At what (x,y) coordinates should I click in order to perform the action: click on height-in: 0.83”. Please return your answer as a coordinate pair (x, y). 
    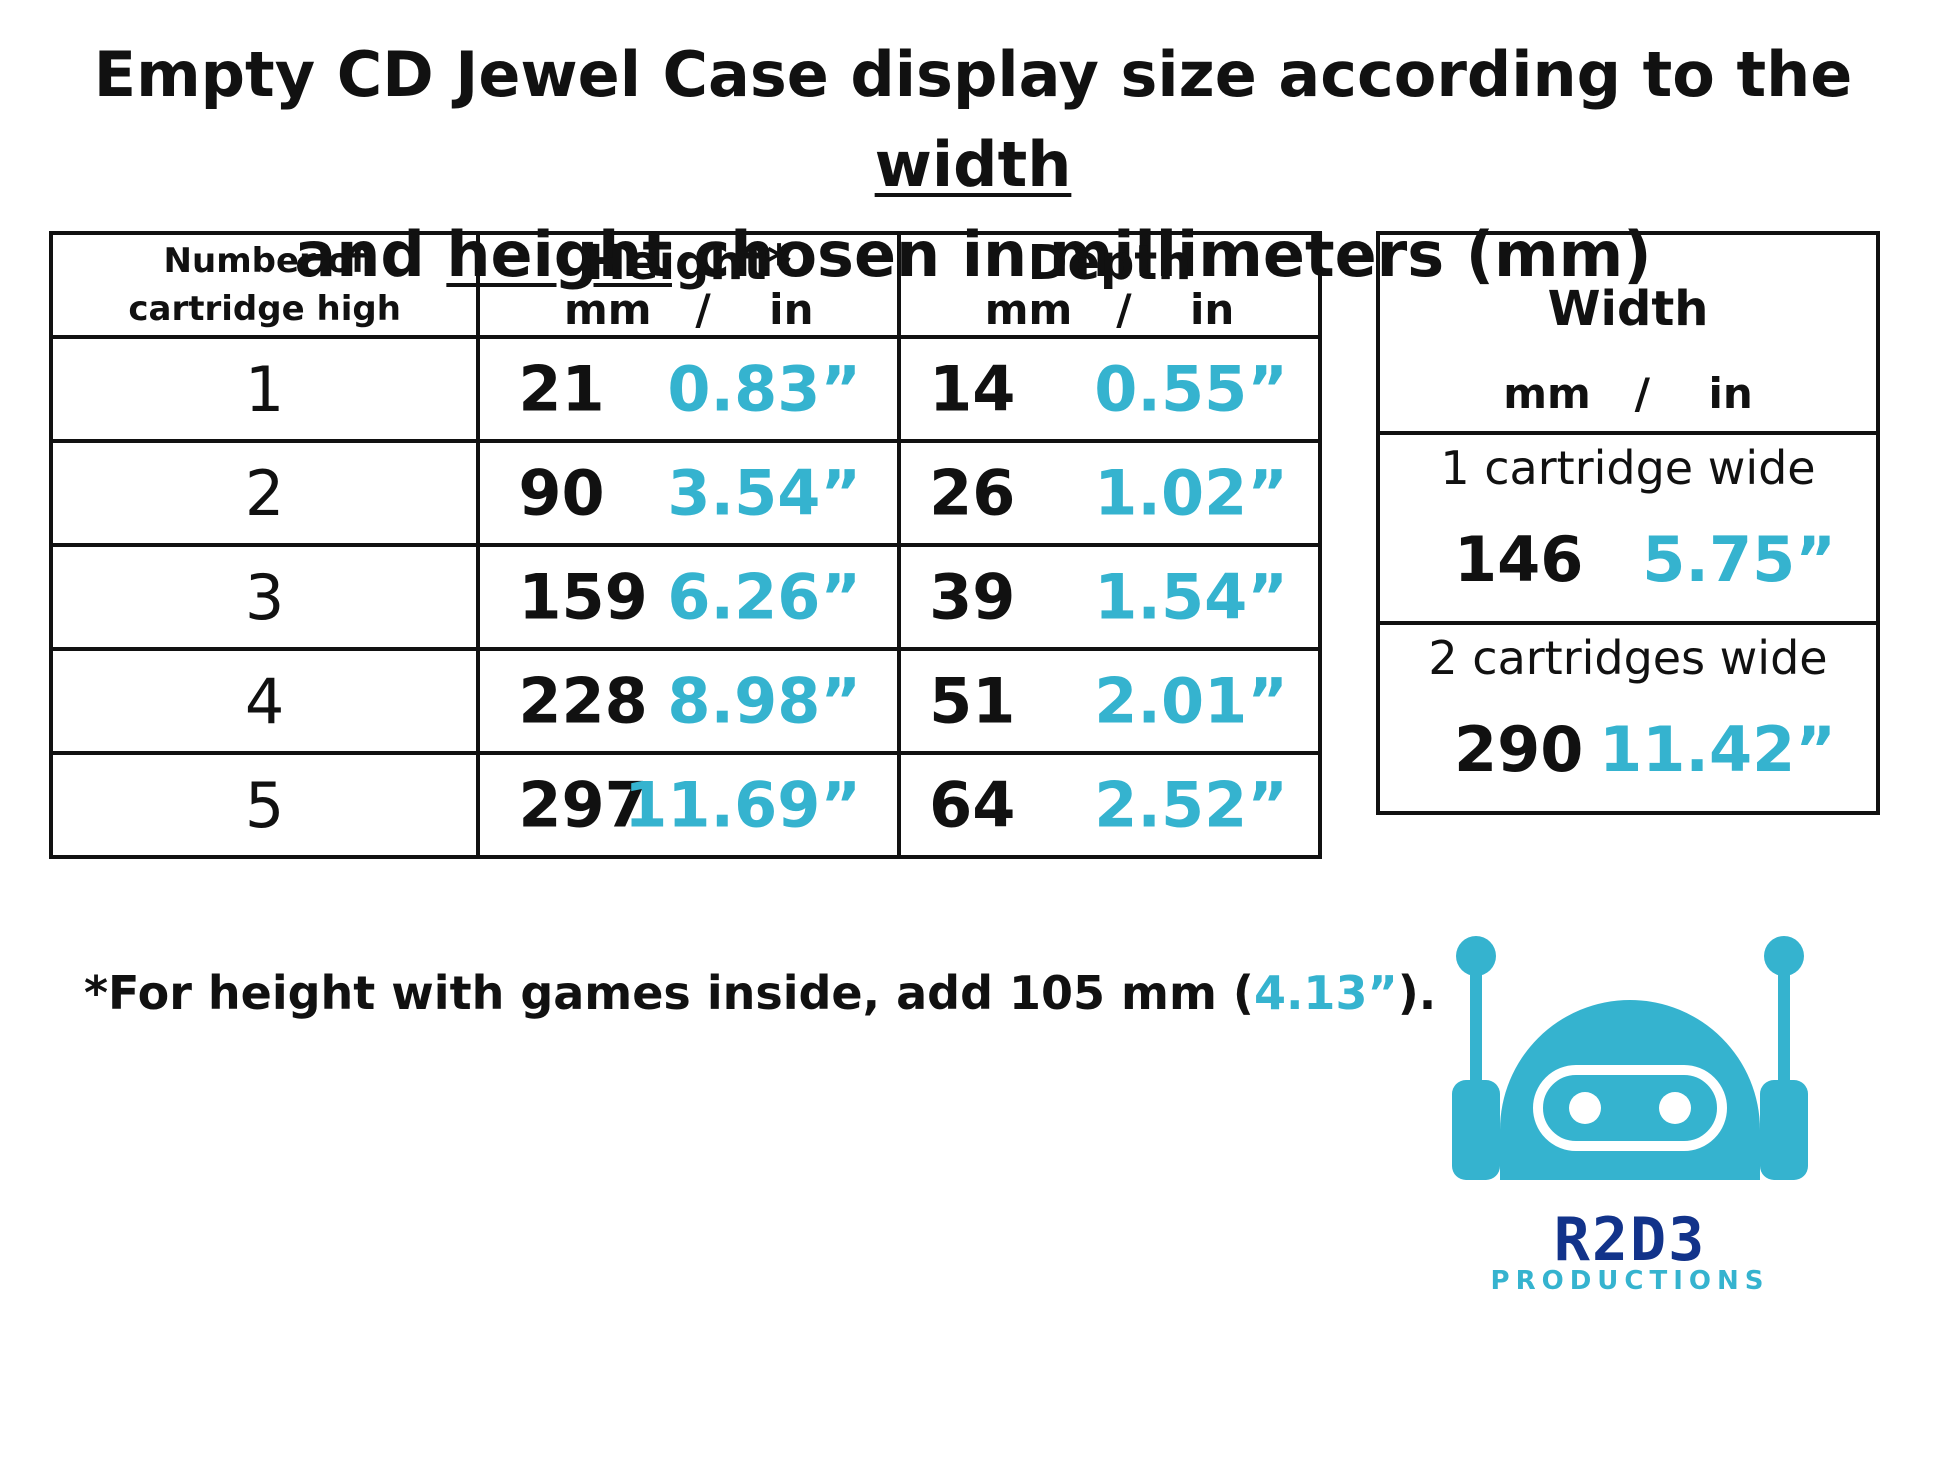
    Looking at the image, I should click on (764, 389).